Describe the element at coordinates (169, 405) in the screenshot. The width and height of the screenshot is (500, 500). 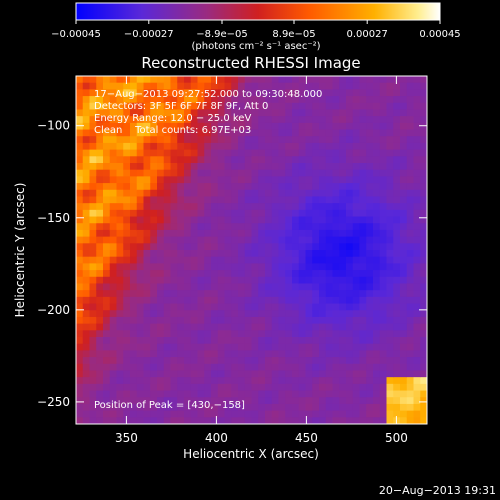
I see `annotation-peak-position: Position of Peak = [430,−158]` at that location.